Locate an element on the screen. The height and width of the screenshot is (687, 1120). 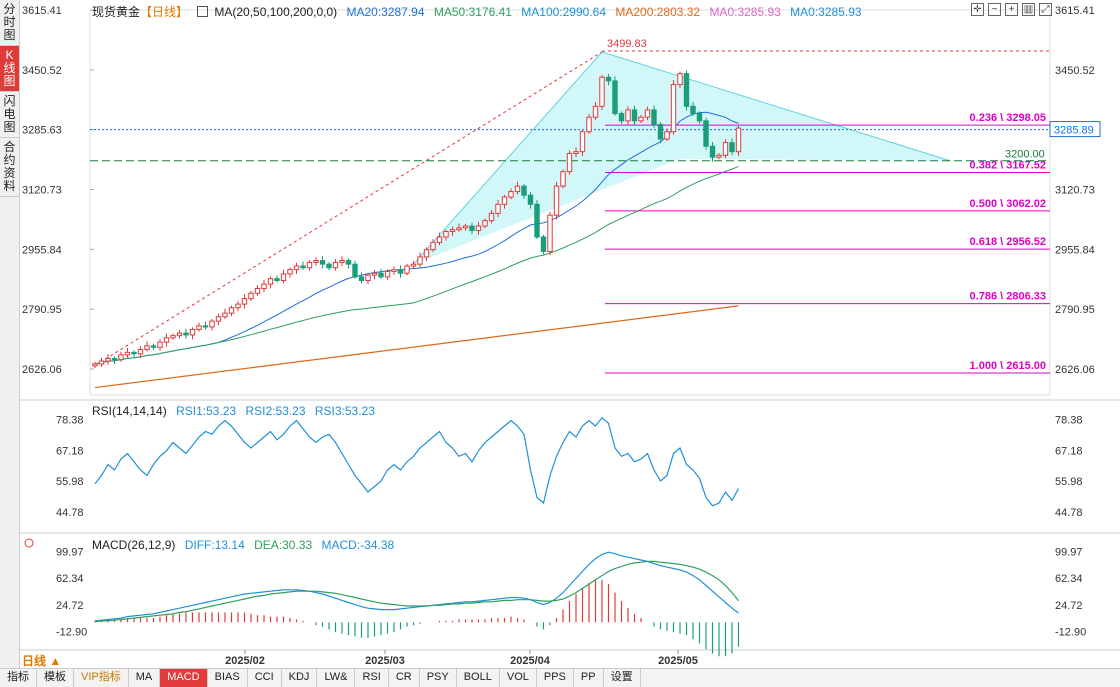
toolbar-item-7: KDJ is located at coordinates (300, 678).